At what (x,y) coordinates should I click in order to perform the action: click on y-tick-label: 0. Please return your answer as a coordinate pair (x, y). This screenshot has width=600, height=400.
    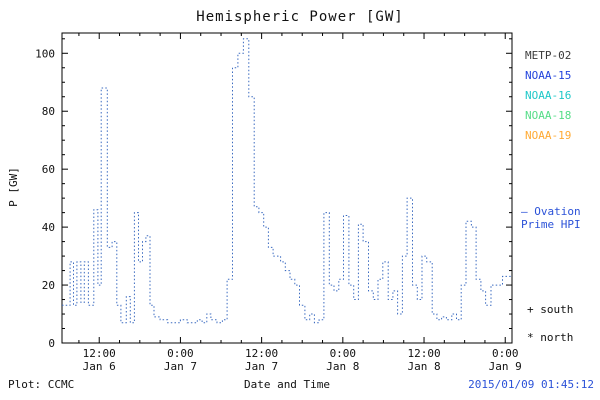
    Looking at the image, I should click on (51, 343).